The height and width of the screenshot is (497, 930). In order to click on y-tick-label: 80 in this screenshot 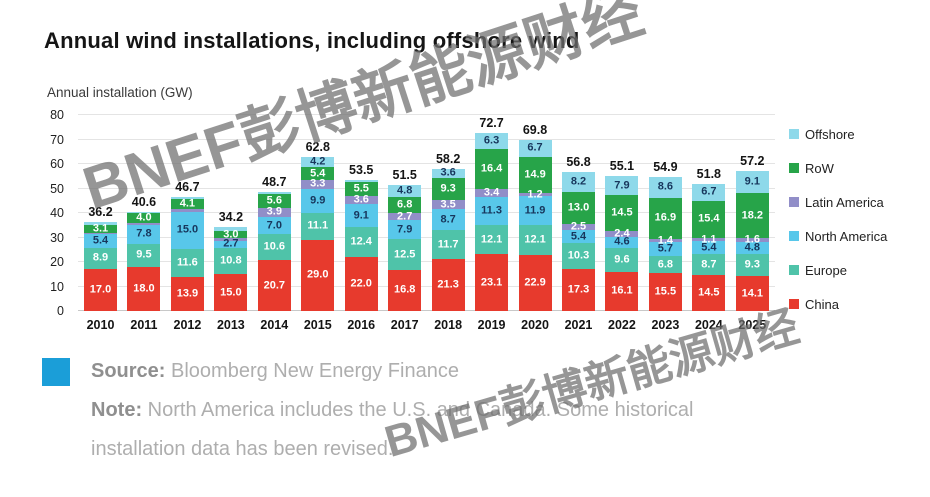, I will do `click(57, 115)`.